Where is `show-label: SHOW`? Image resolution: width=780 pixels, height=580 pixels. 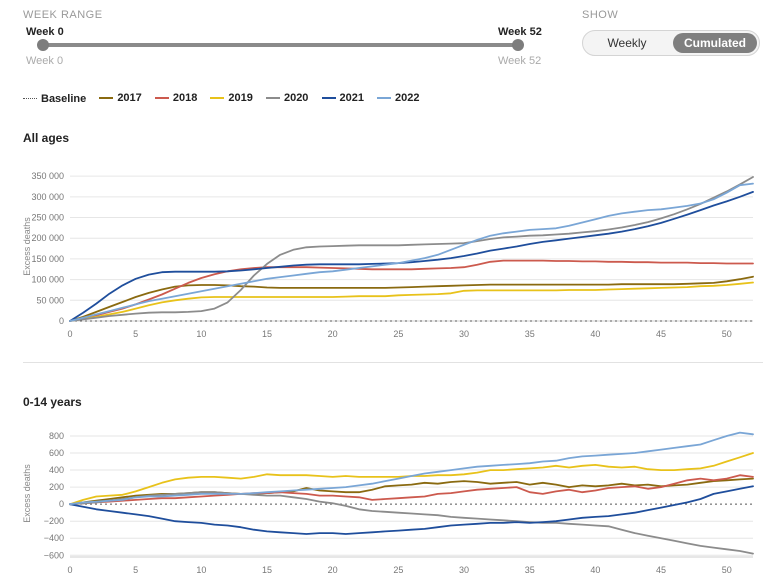
show-label: SHOW is located at coordinates (600, 15).